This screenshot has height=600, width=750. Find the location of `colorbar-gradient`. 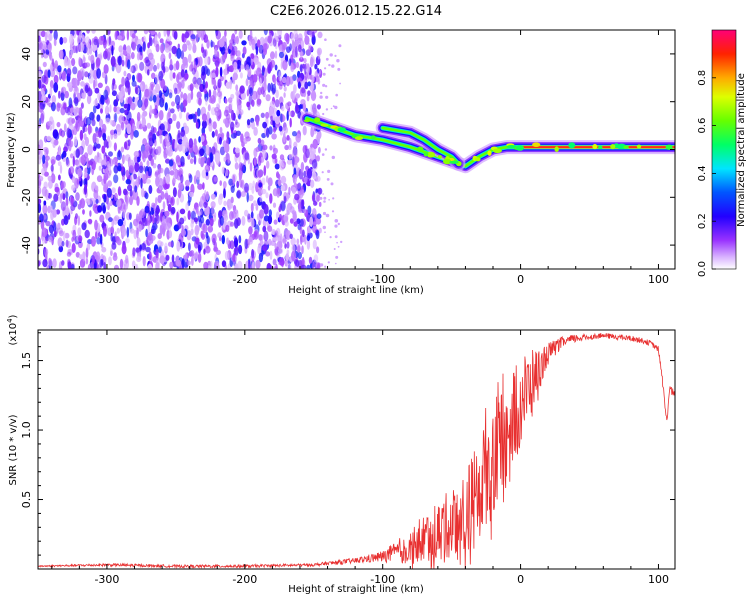

colorbar-gradient is located at coordinates (724, 149).